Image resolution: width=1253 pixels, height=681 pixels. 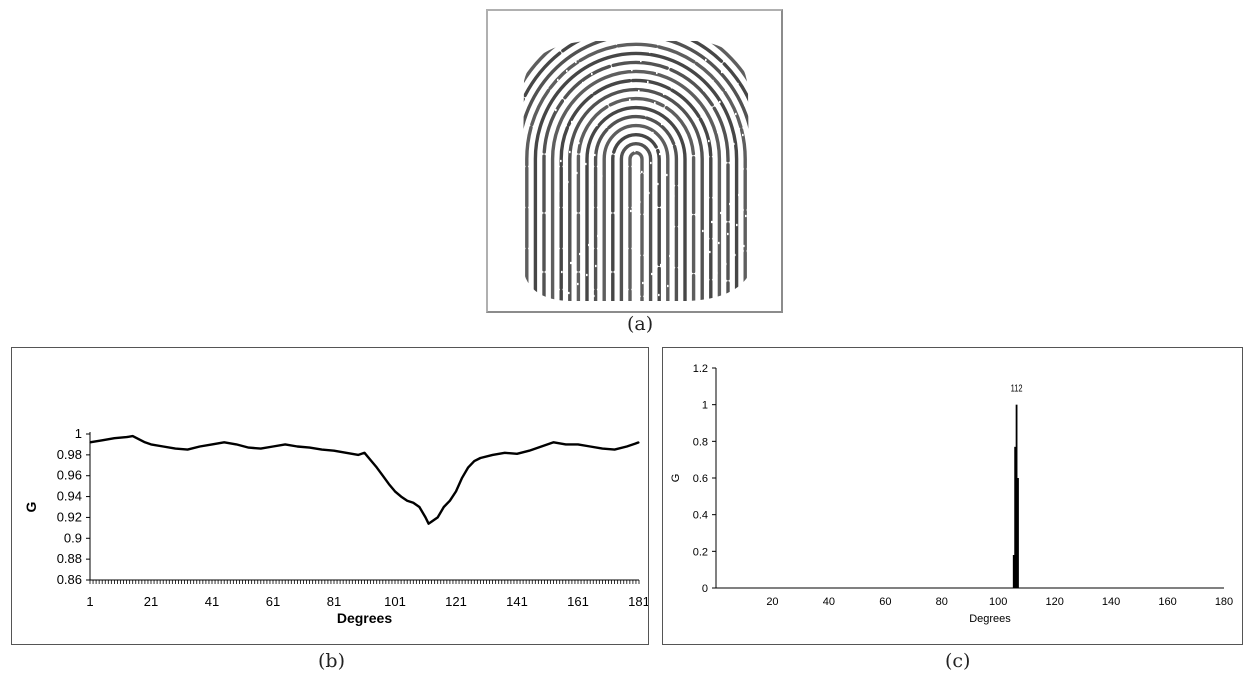 What do you see at coordinates (364, 582) in the screenshot?
I see `chart-b-x-minor-ticks` at bounding box center [364, 582].